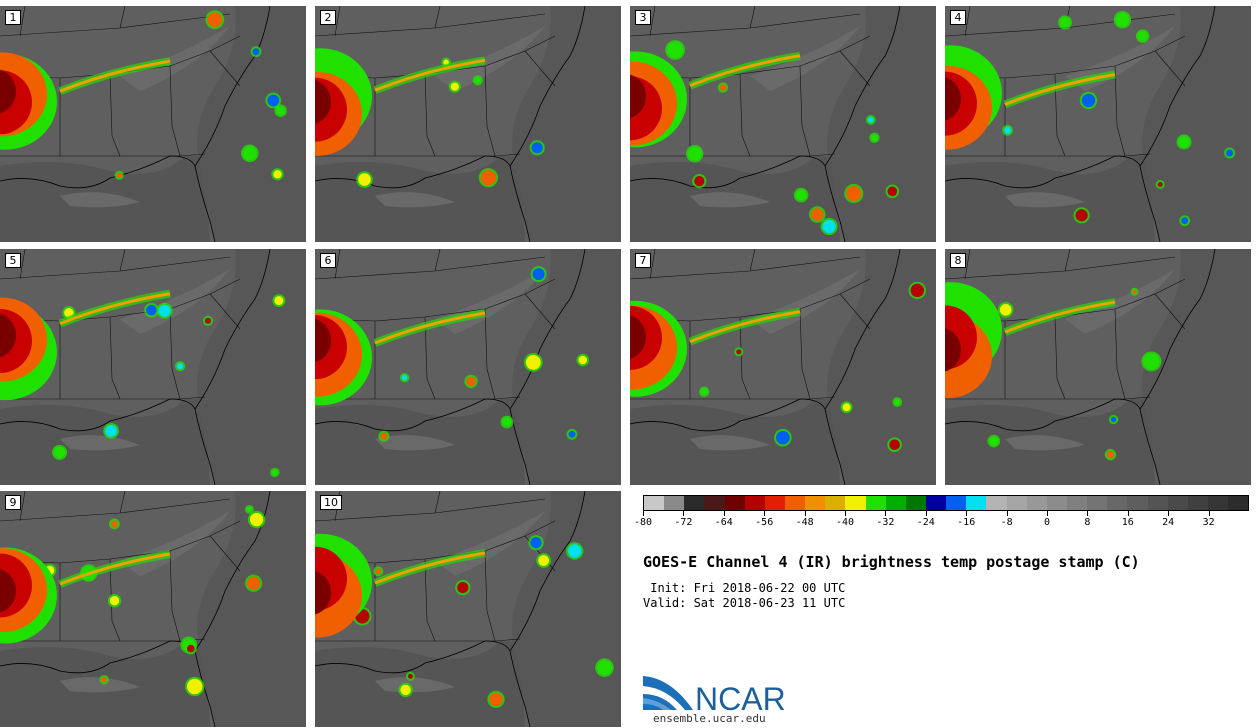  I want to click on stamp-label: 5, so click(13, 260).